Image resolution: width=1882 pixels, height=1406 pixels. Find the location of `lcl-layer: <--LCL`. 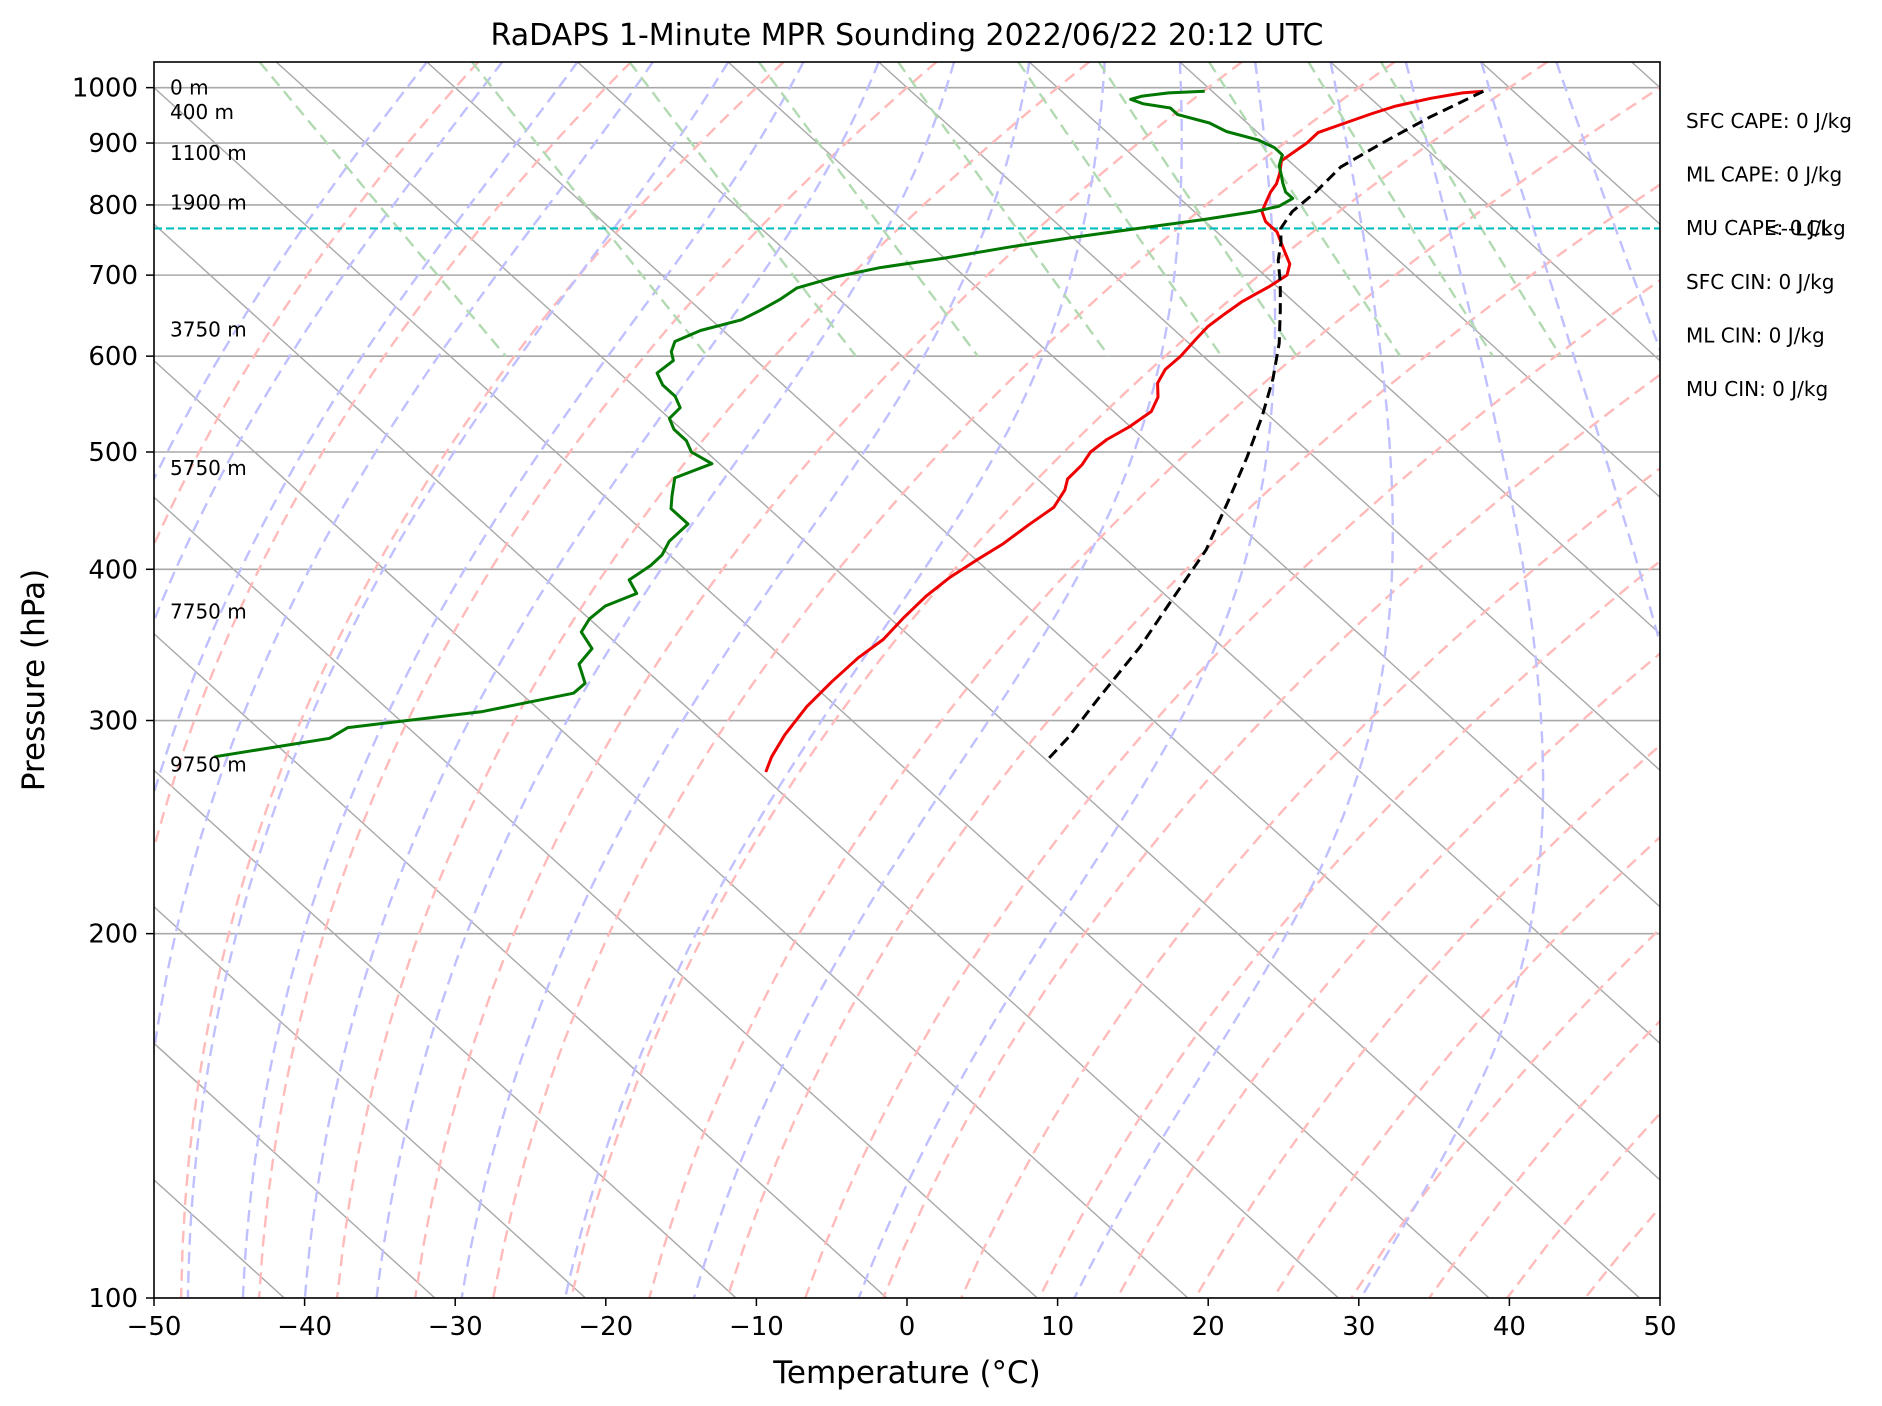

lcl-layer: <--LCL is located at coordinates (993, 228).